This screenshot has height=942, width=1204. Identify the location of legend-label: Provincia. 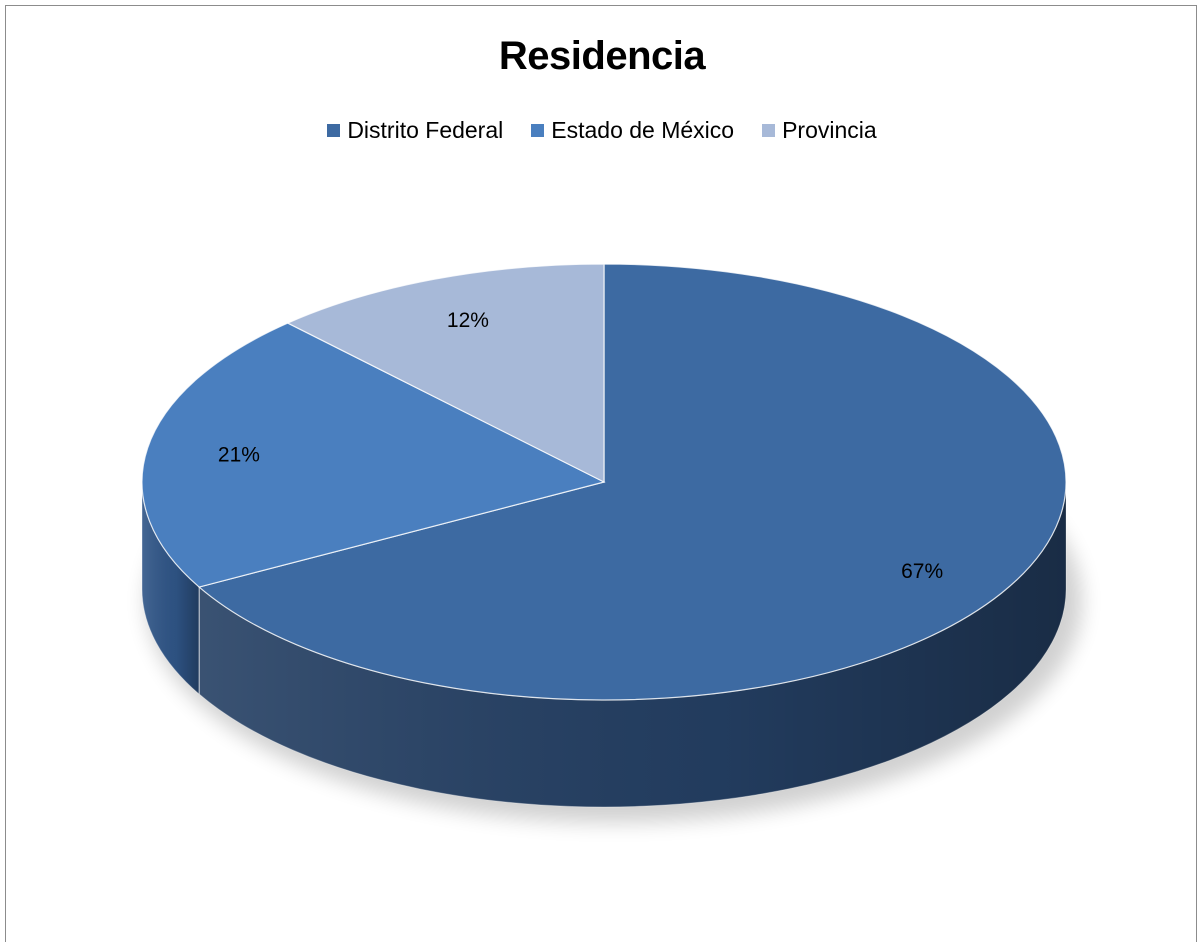
(829, 130).